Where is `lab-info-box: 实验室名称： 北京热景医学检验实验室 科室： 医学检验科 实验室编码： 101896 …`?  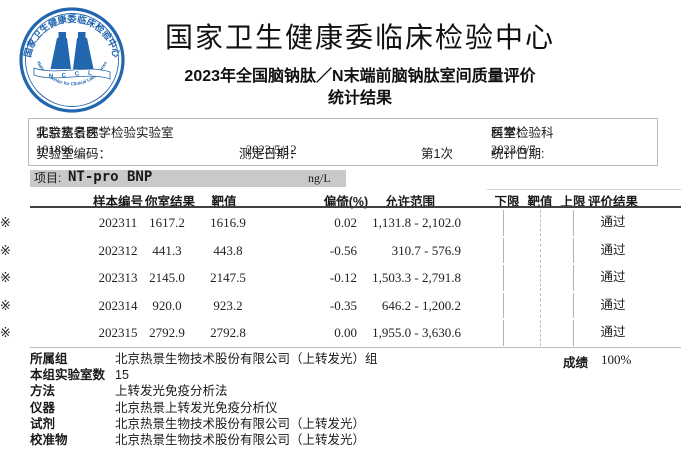 lab-info-box: 实验室名称： 北京热景医学检验实验室 科室： 医学检验科 实验室编码： 101896 … is located at coordinates (343, 142).